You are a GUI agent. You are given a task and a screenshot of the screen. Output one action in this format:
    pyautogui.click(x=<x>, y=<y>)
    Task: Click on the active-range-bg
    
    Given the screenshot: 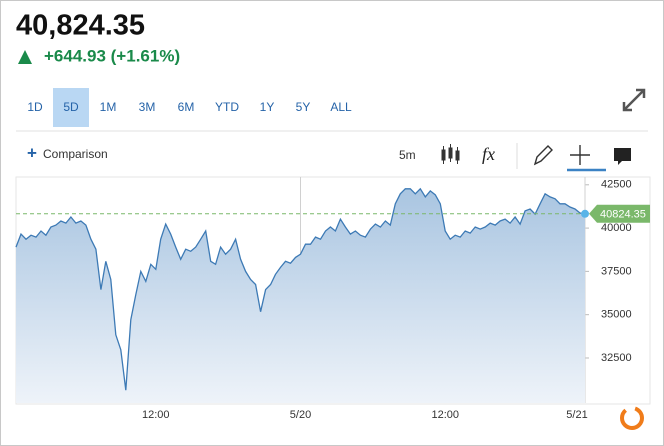 What is the action you would take?
    pyautogui.click(x=71, y=107)
    